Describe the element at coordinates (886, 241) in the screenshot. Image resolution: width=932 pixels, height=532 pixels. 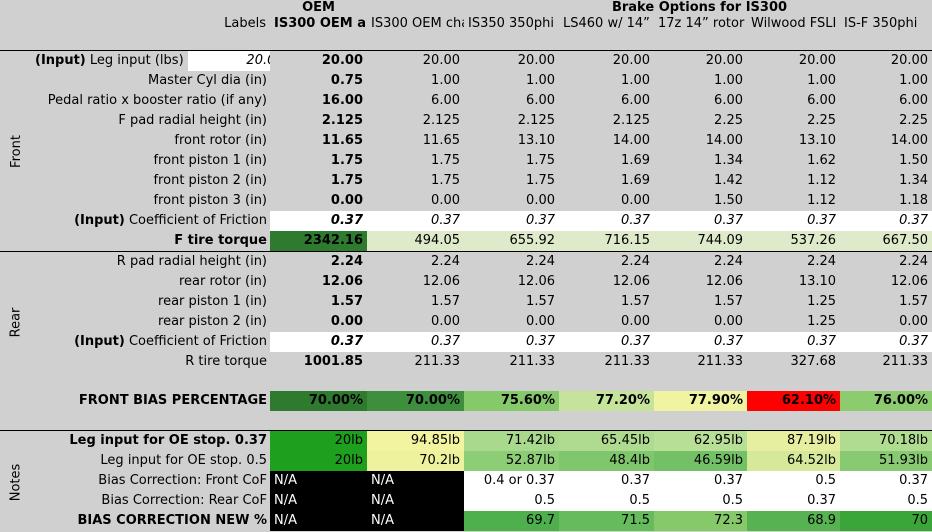
I see `value-cell: 667.50` at that location.